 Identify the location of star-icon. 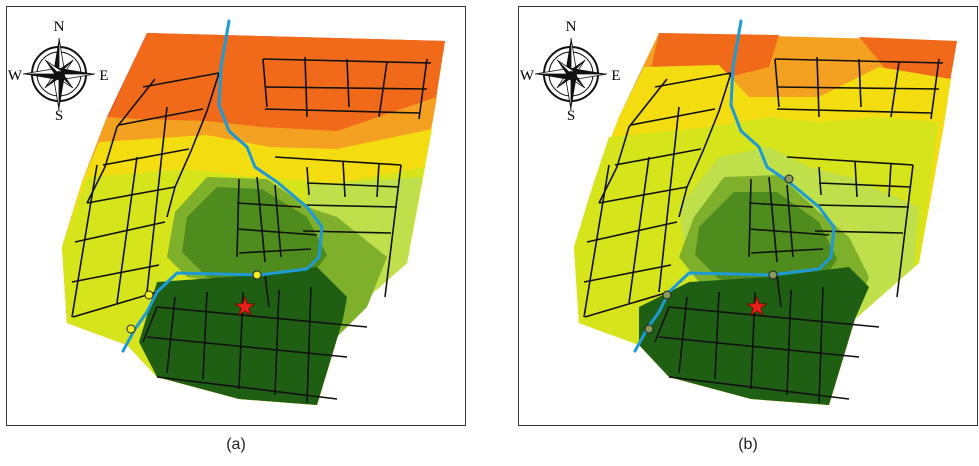
(757, 306).